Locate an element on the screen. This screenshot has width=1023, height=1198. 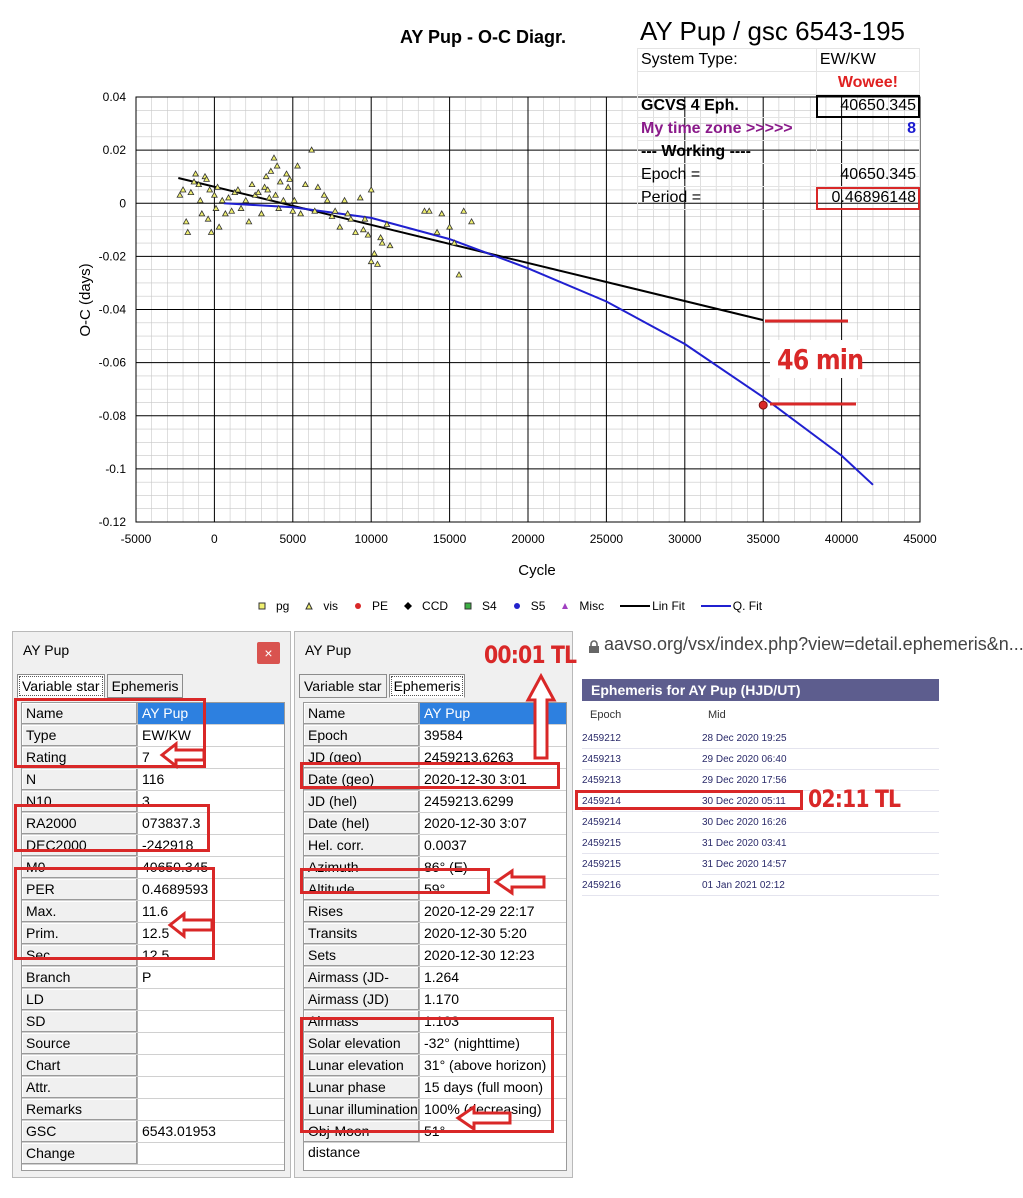
legend-label: Misc is located at coordinates (592, 606).